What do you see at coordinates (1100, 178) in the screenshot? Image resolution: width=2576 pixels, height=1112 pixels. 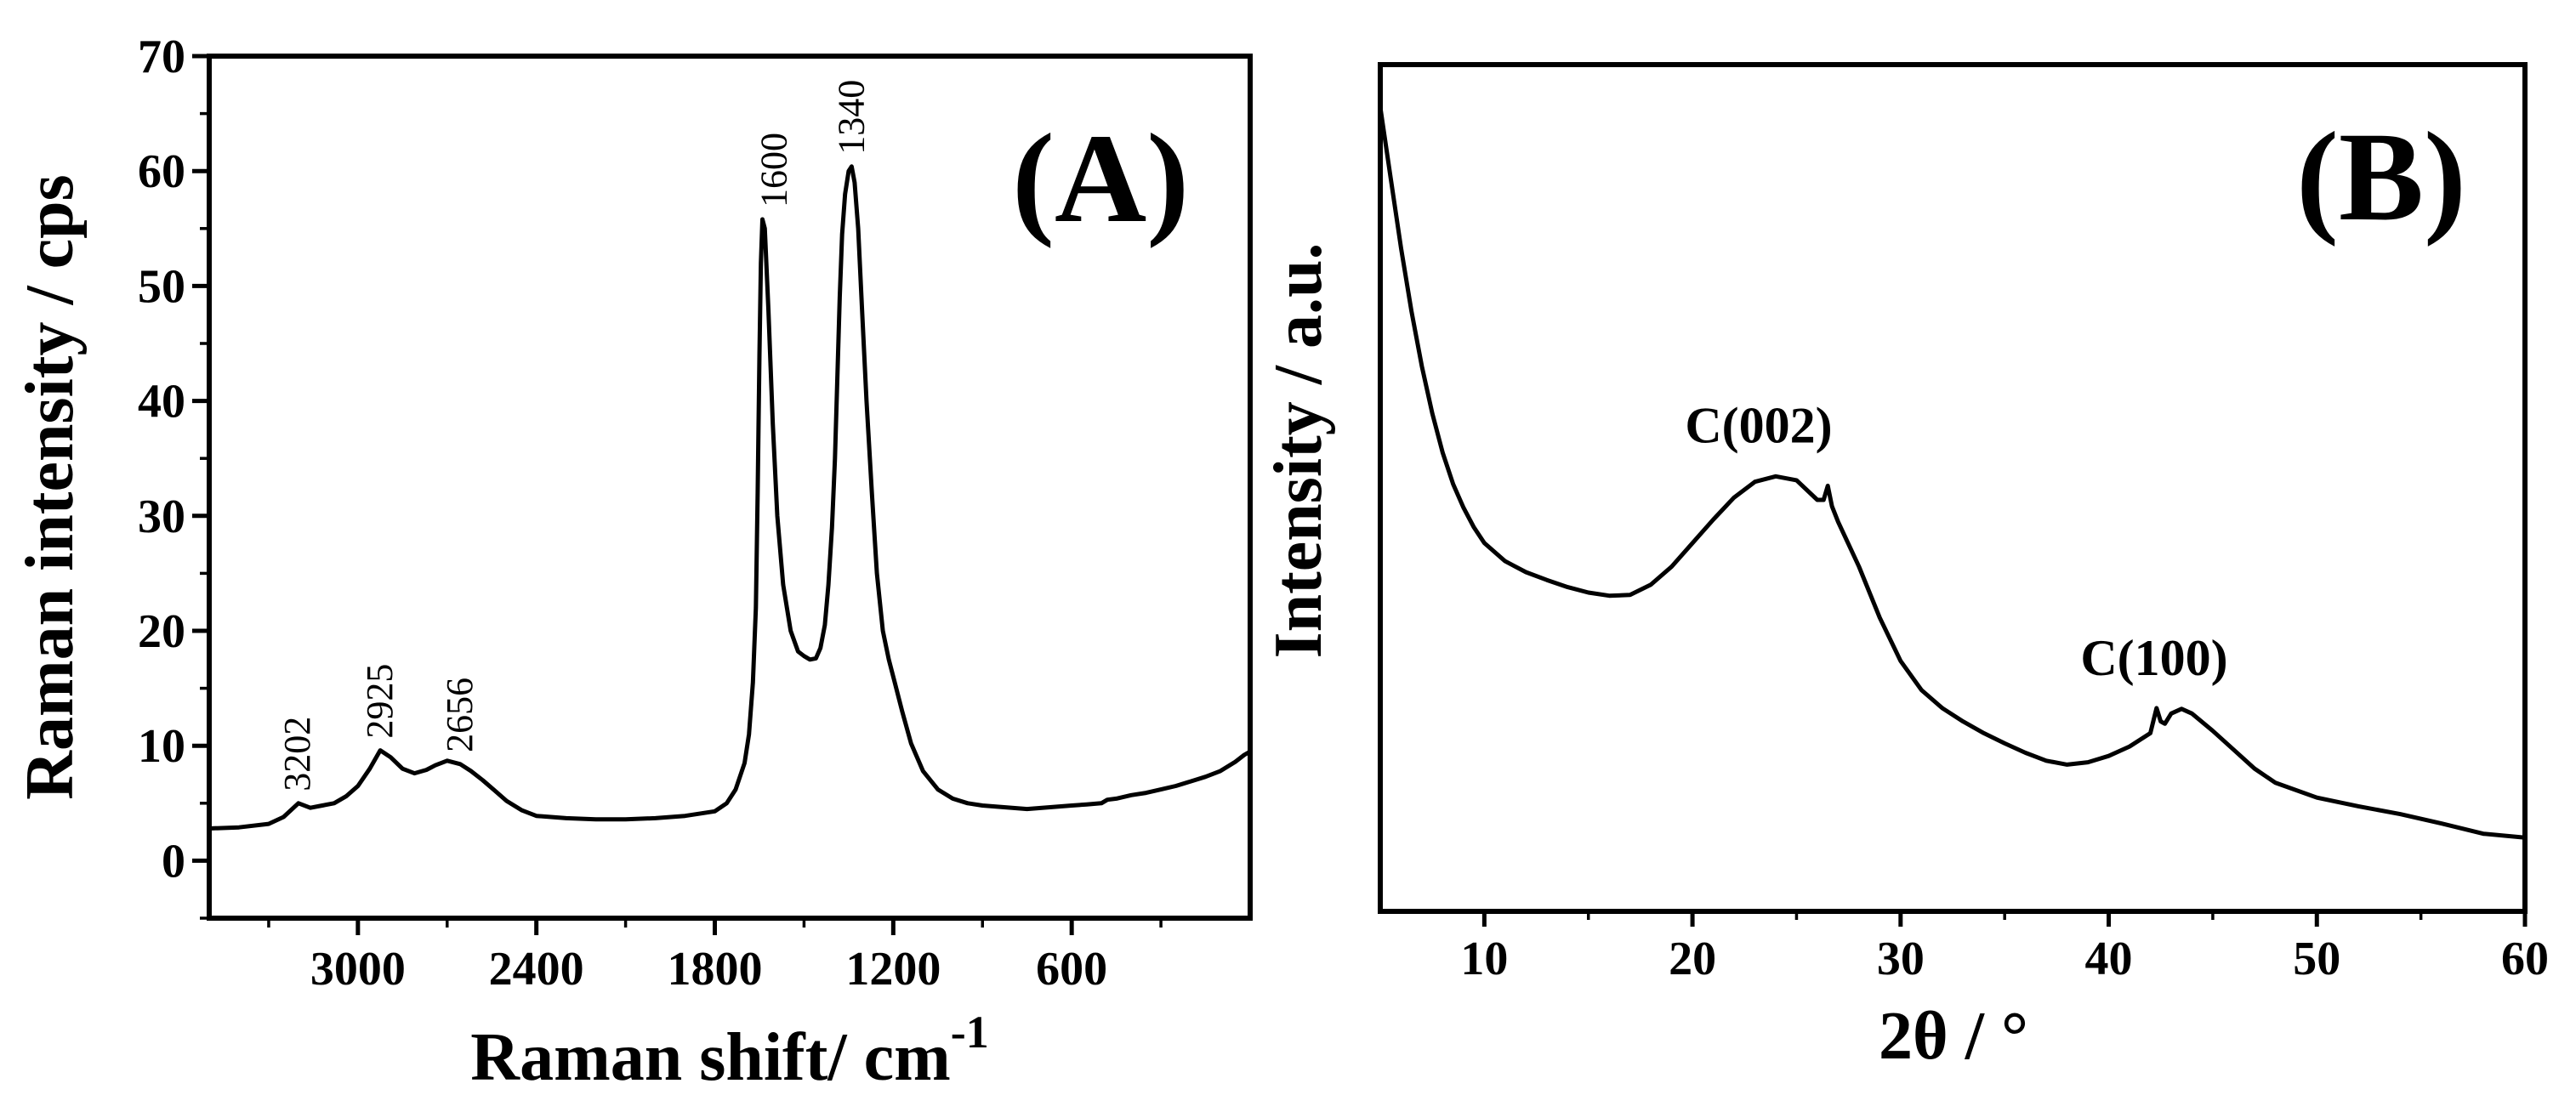 I see `panel-a-label: (A)` at bounding box center [1100, 178].